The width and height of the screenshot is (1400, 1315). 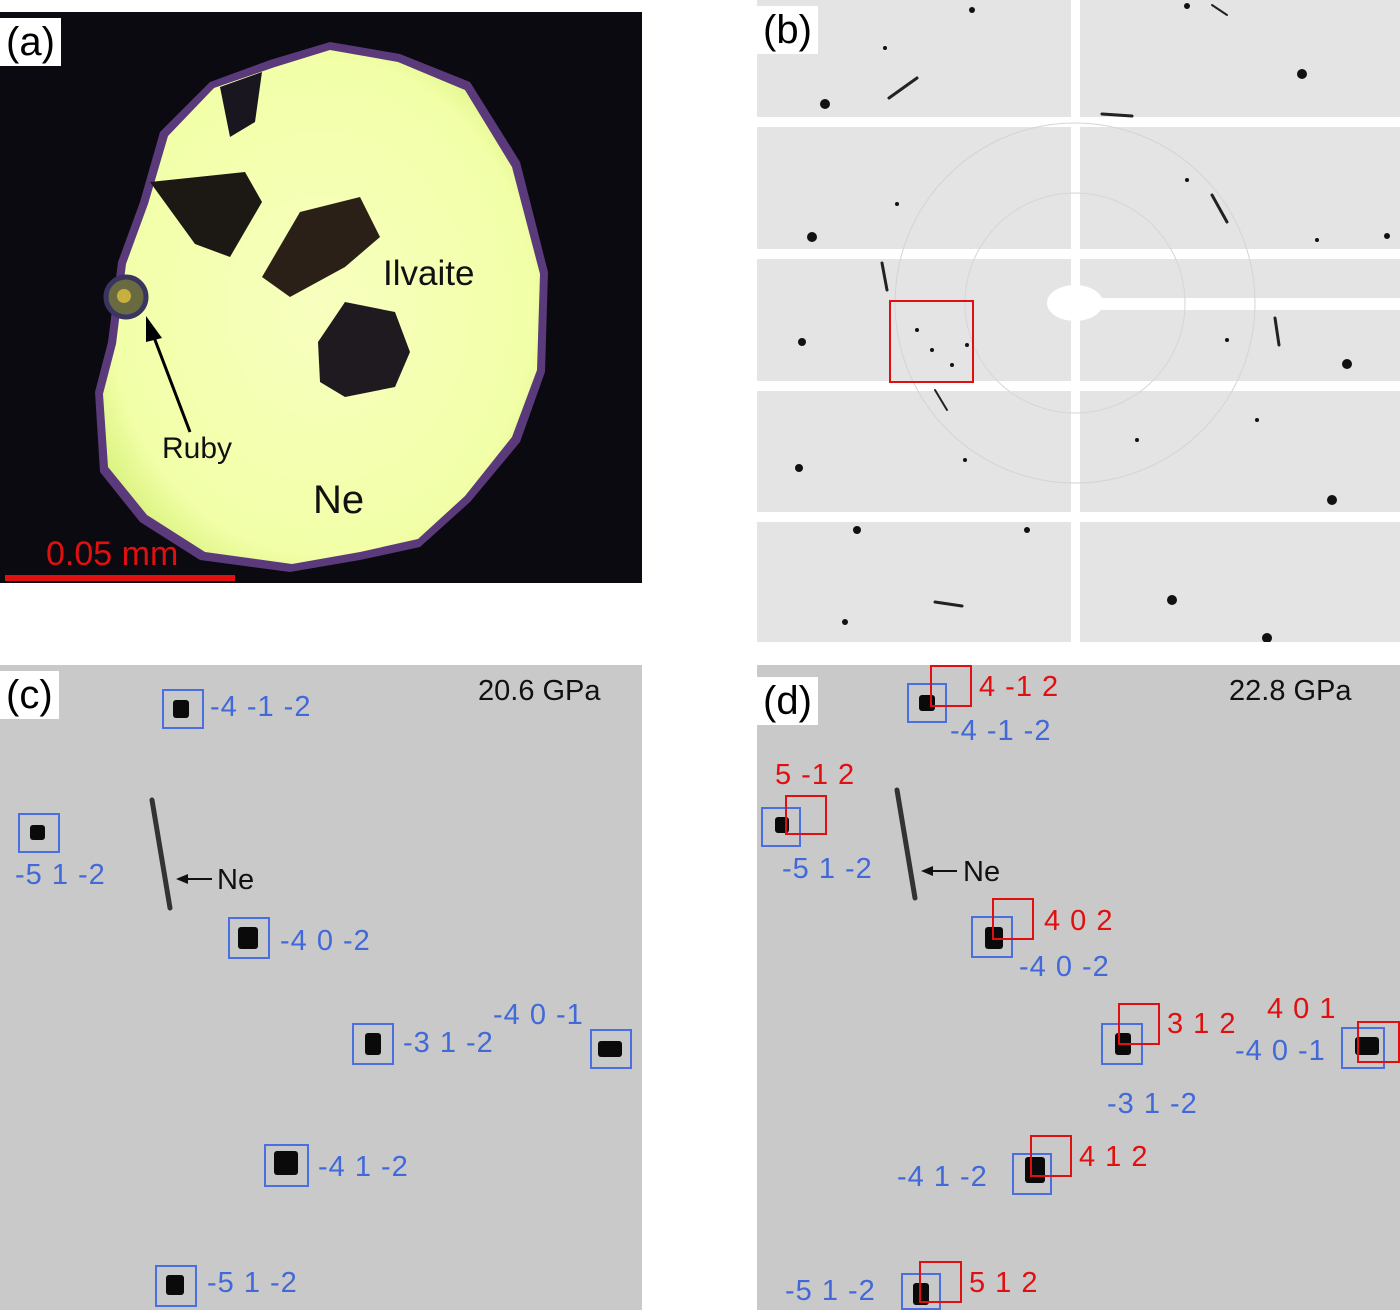 What do you see at coordinates (1004, 1283) in the screenshot?
I see `reflection-label: 5 1 2` at bounding box center [1004, 1283].